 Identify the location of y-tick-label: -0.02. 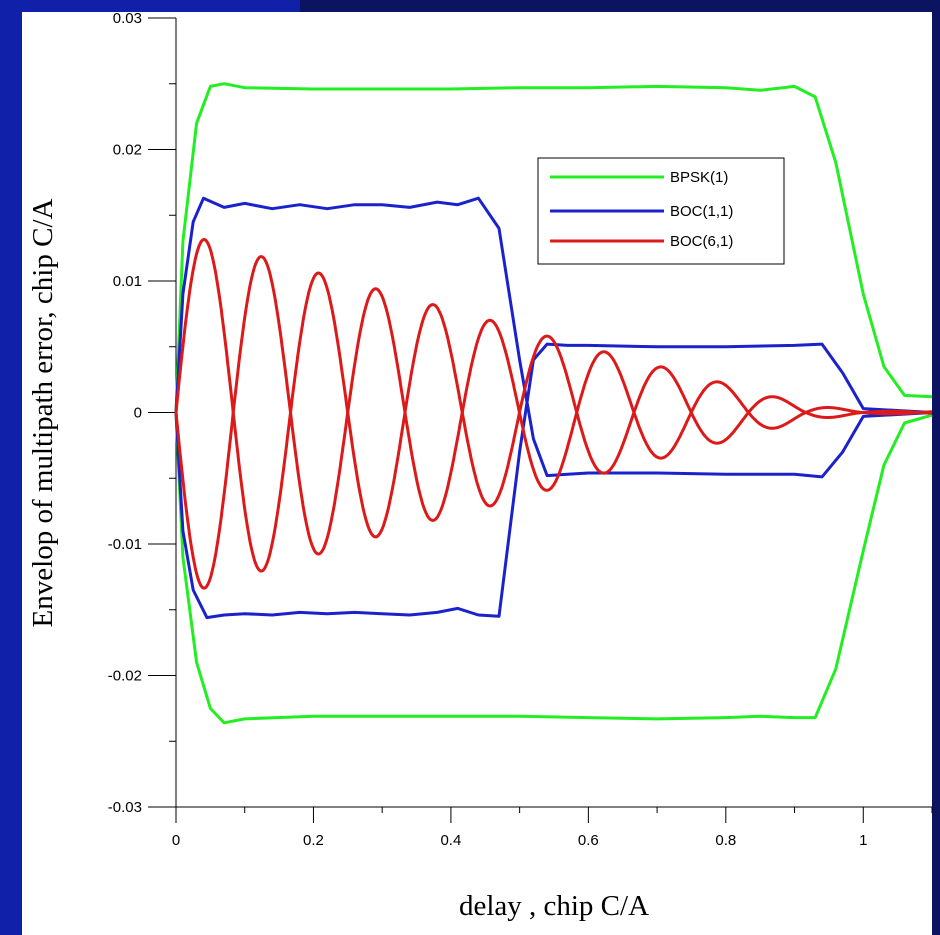
(125, 676).